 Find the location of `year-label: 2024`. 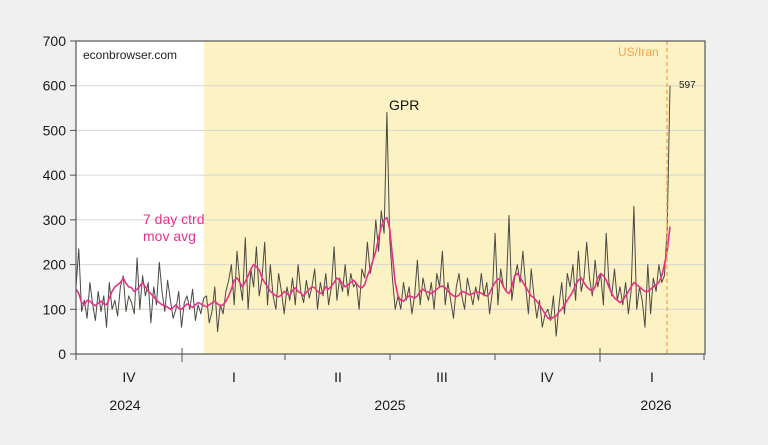

year-label: 2024 is located at coordinates (124, 405).